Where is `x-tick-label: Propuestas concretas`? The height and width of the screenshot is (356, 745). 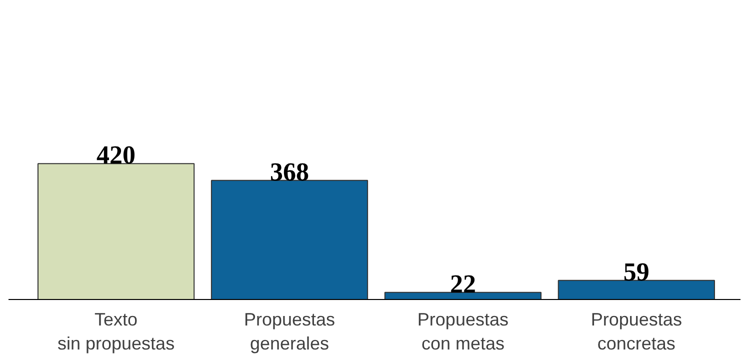
x-tick-label: Propuestas concretas is located at coordinates (636, 332).